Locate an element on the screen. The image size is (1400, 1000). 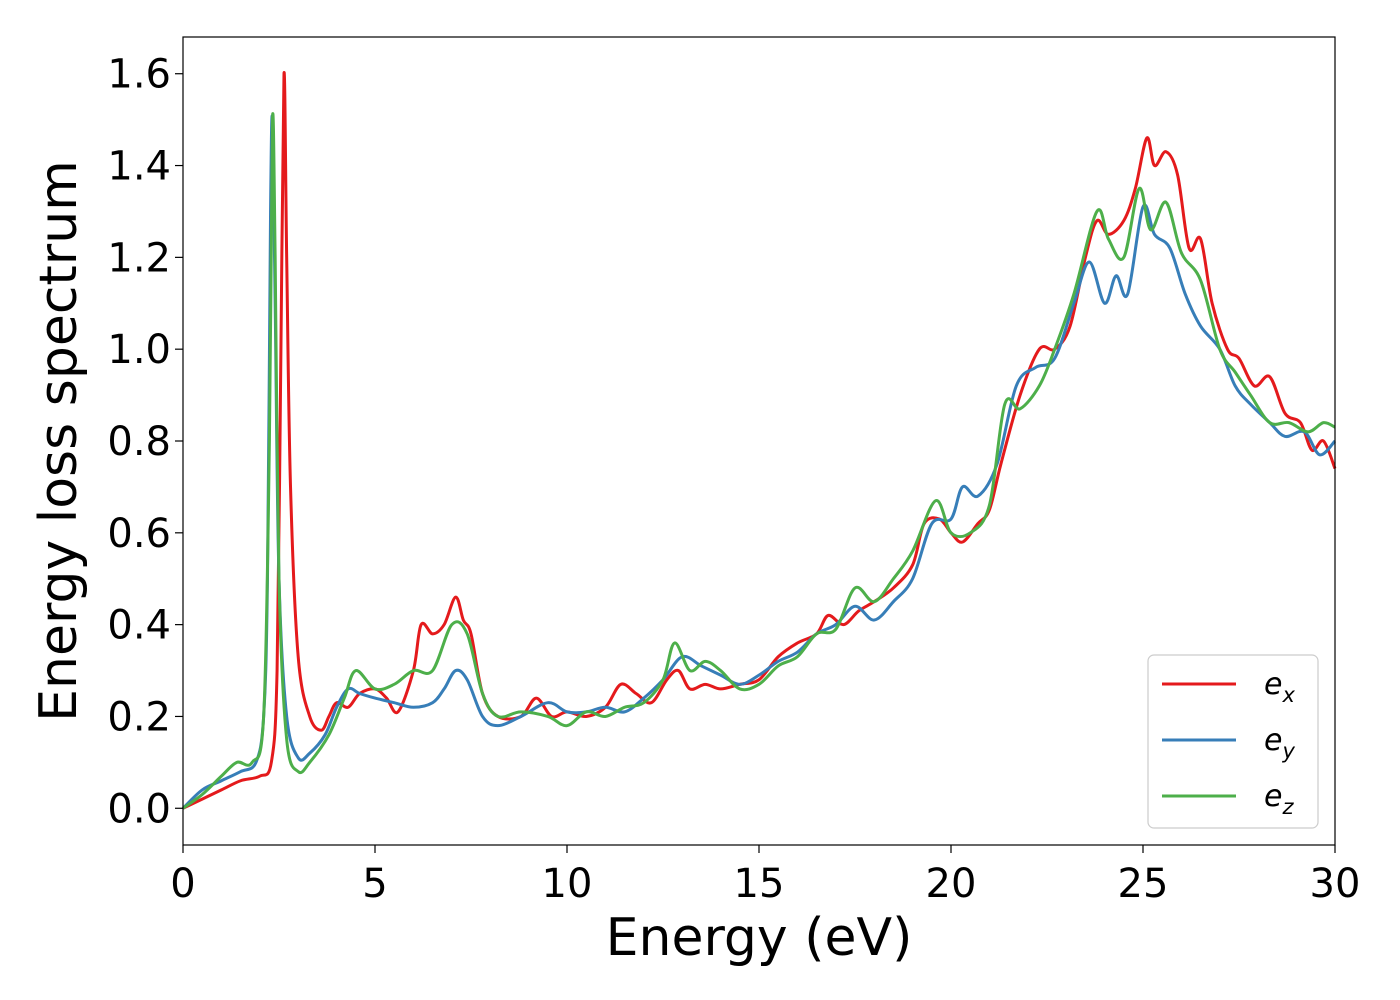
x-tick-label: 15 is located at coordinates (759, 884).